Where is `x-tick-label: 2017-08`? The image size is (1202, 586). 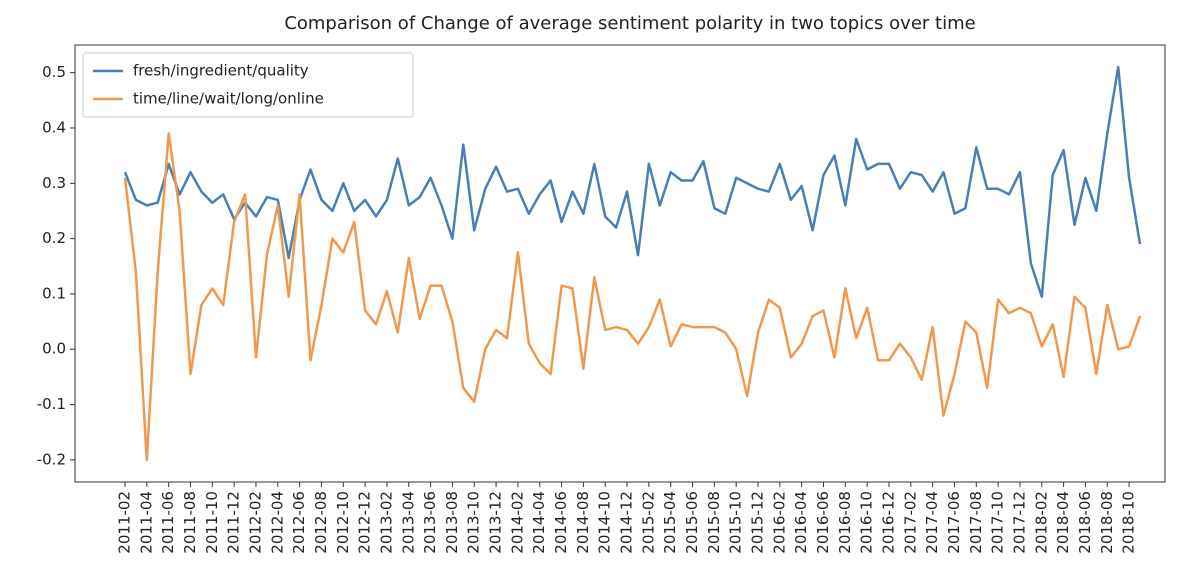
x-tick-label: 2017-08 is located at coordinates (976, 522).